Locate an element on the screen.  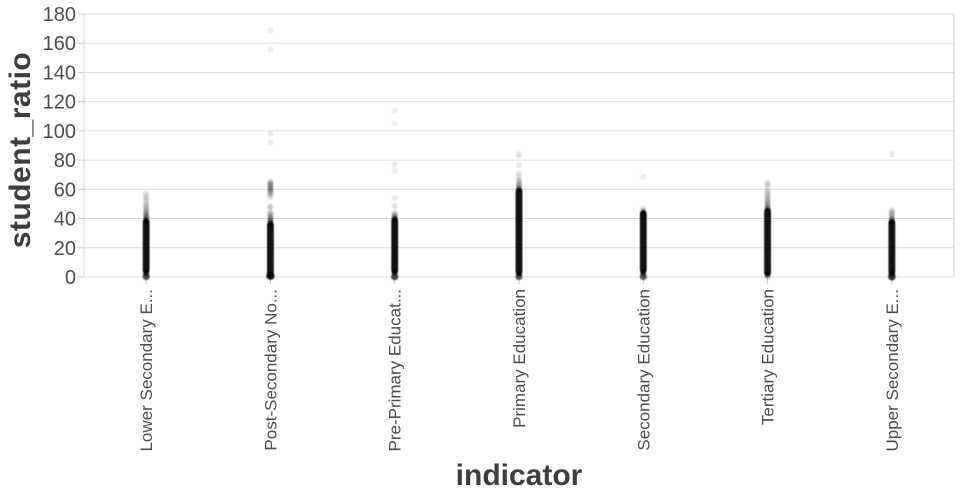
y-tick-label: 100 is located at coordinates (59, 132).